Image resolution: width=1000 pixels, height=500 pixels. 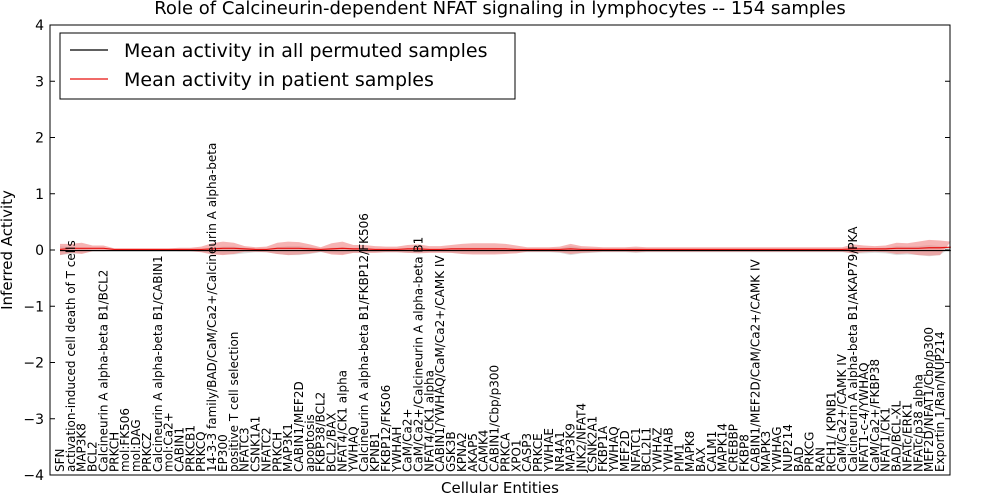 What do you see at coordinates (39, 251) in the screenshot?
I see `y-tick-label: 0` at bounding box center [39, 251].